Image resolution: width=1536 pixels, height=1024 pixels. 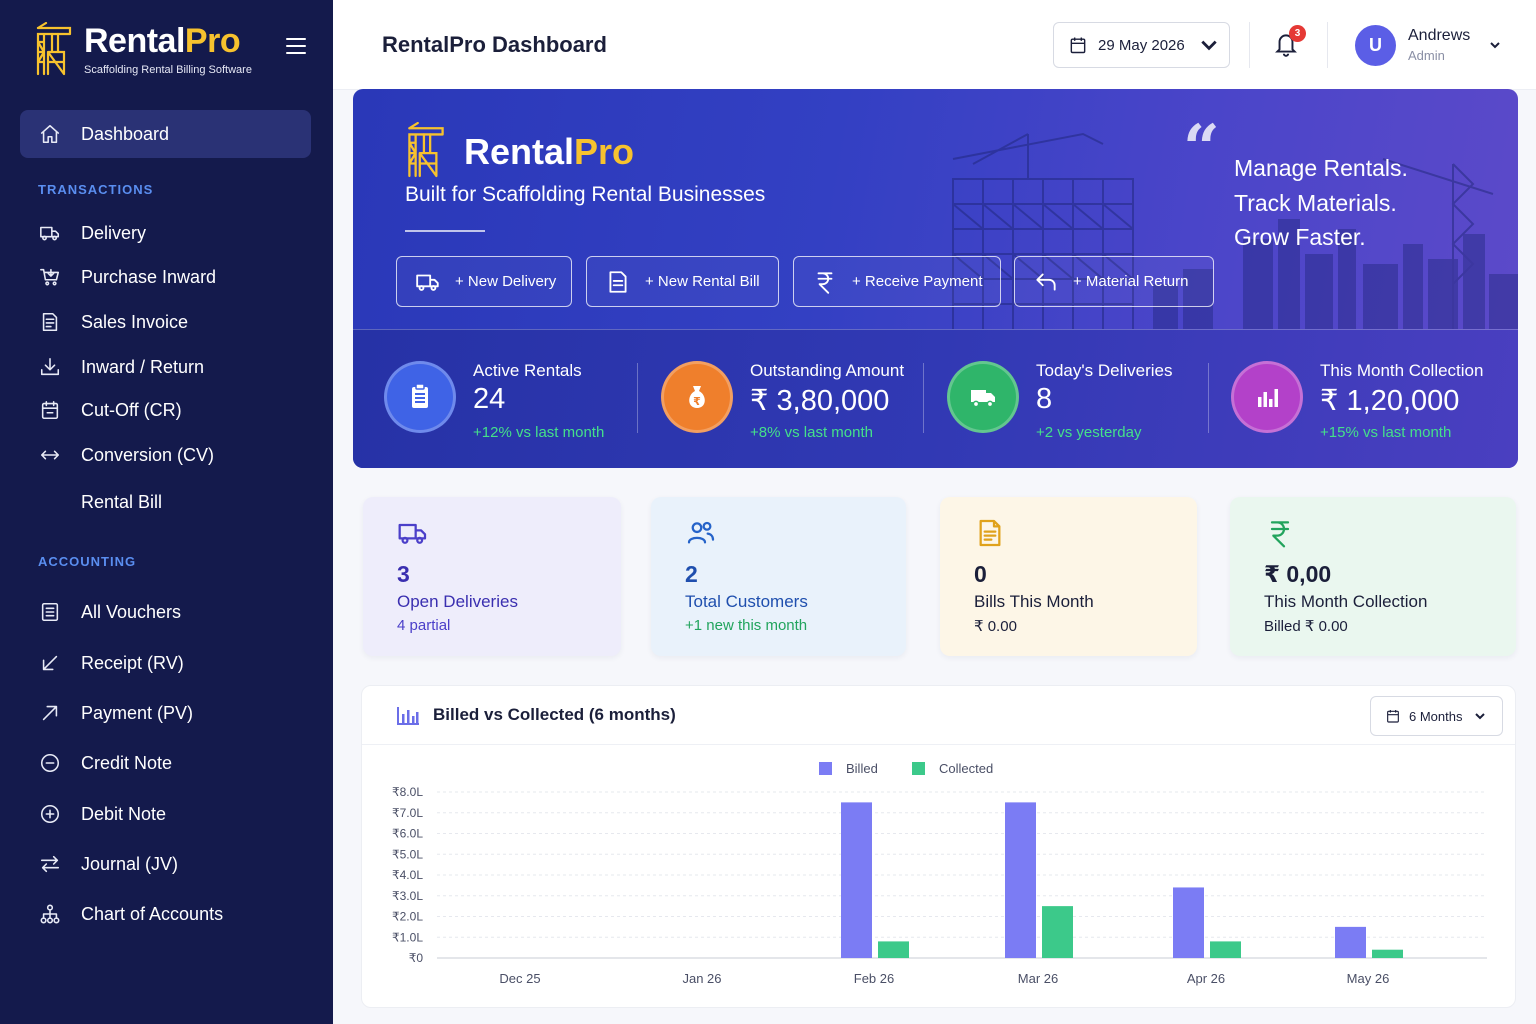 I want to click on calendar-icon, so click(x=50, y=410).